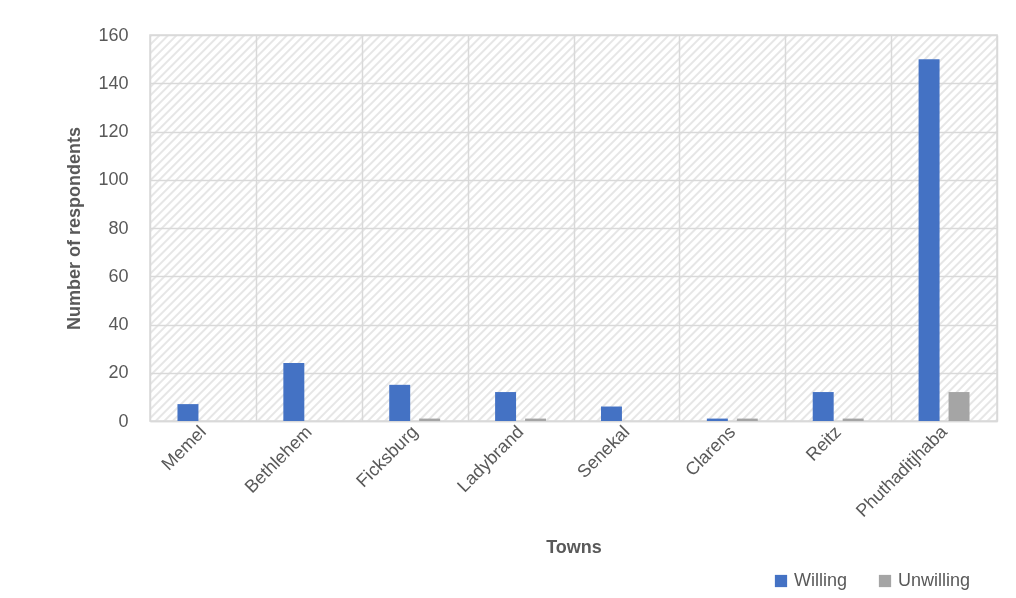 This screenshot has height=598, width=1016. Describe the element at coordinates (113, 179) in the screenshot. I see `y-tick-label: 100` at that location.